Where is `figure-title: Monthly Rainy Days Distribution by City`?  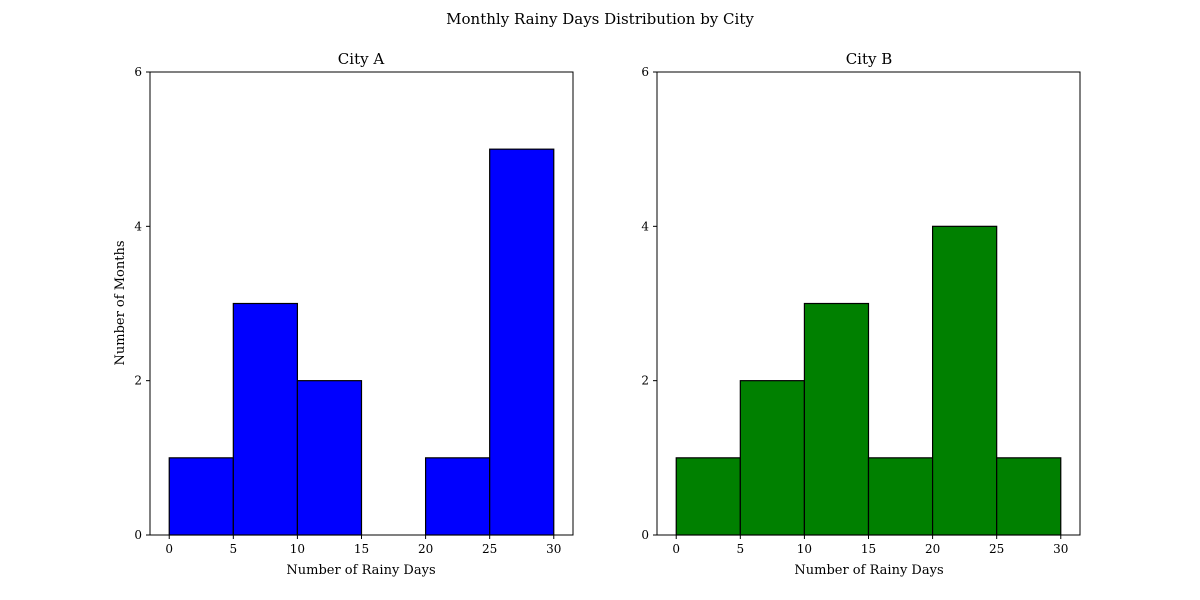 figure-title: Monthly Rainy Days Distribution by City is located at coordinates (600, 19).